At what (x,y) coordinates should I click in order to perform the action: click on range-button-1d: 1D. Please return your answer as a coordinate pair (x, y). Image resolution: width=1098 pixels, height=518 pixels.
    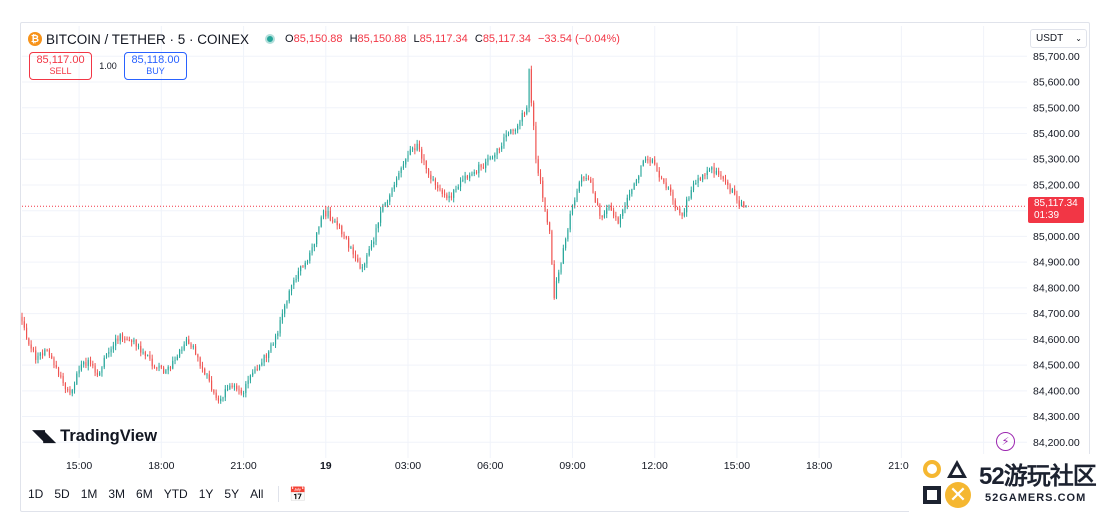
    Looking at the image, I should click on (36, 494).